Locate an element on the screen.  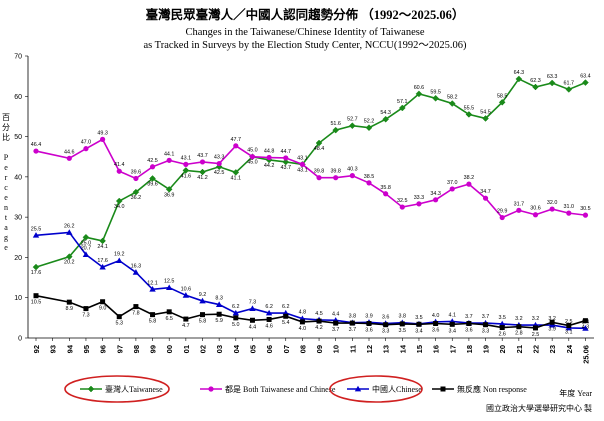
x-tick-label-11: 11 is located at coordinates (352, 349).